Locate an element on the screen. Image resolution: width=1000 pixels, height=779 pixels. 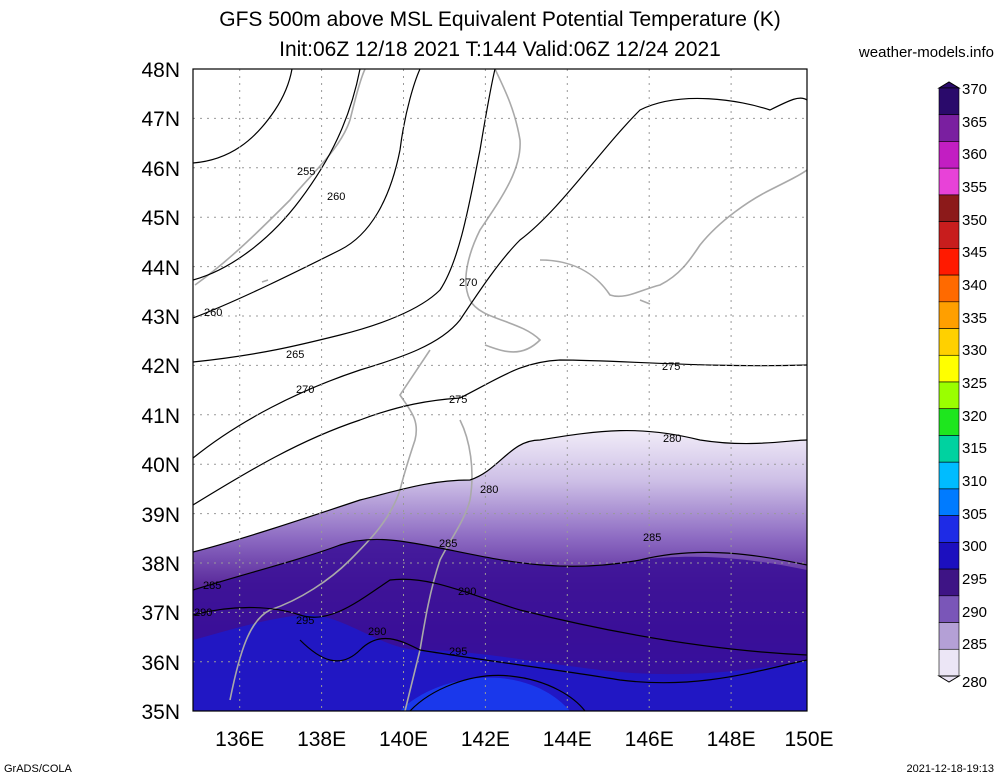
lat-label: 43N is located at coordinates (160, 317).